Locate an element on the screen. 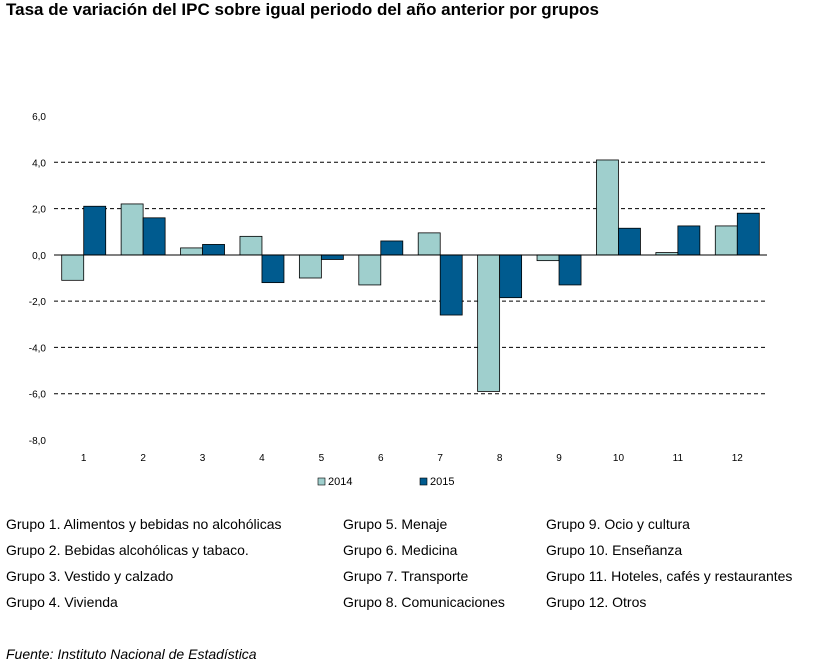  group-label: Grupo 3. Vestido y calzado is located at coordinates (90, 576).